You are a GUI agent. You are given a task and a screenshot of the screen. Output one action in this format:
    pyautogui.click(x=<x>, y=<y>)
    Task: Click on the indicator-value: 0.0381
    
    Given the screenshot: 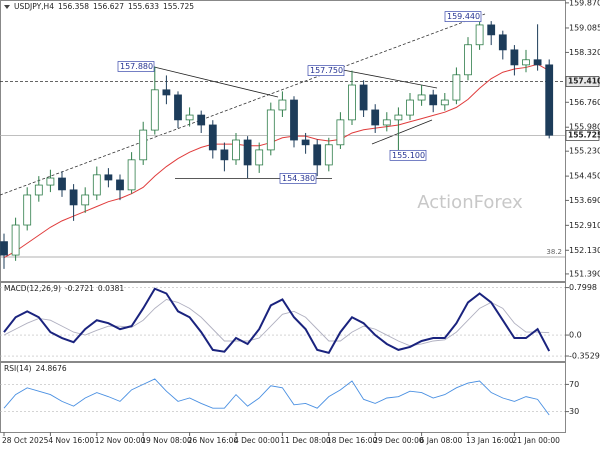 What is the action you would take?
    pyautogui.click(x=111, y=288)
    